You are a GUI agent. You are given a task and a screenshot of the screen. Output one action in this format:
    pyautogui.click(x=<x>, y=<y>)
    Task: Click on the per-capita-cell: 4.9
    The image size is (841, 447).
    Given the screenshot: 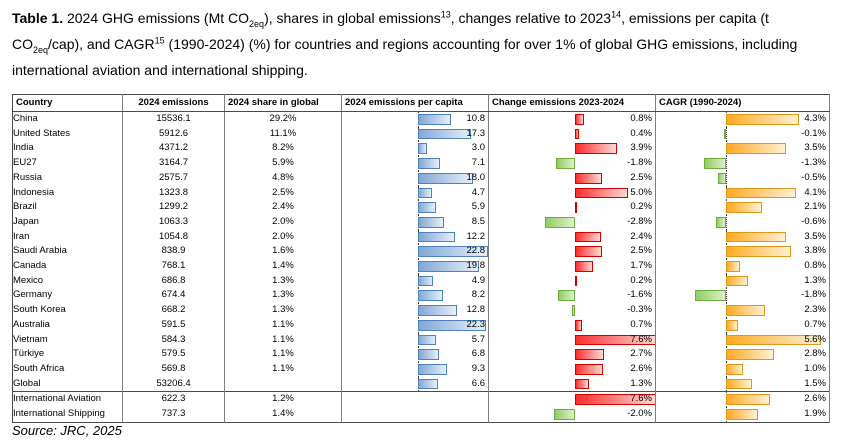 What is the action you would take?
    pyautogui.click(x=415, y=281)
    